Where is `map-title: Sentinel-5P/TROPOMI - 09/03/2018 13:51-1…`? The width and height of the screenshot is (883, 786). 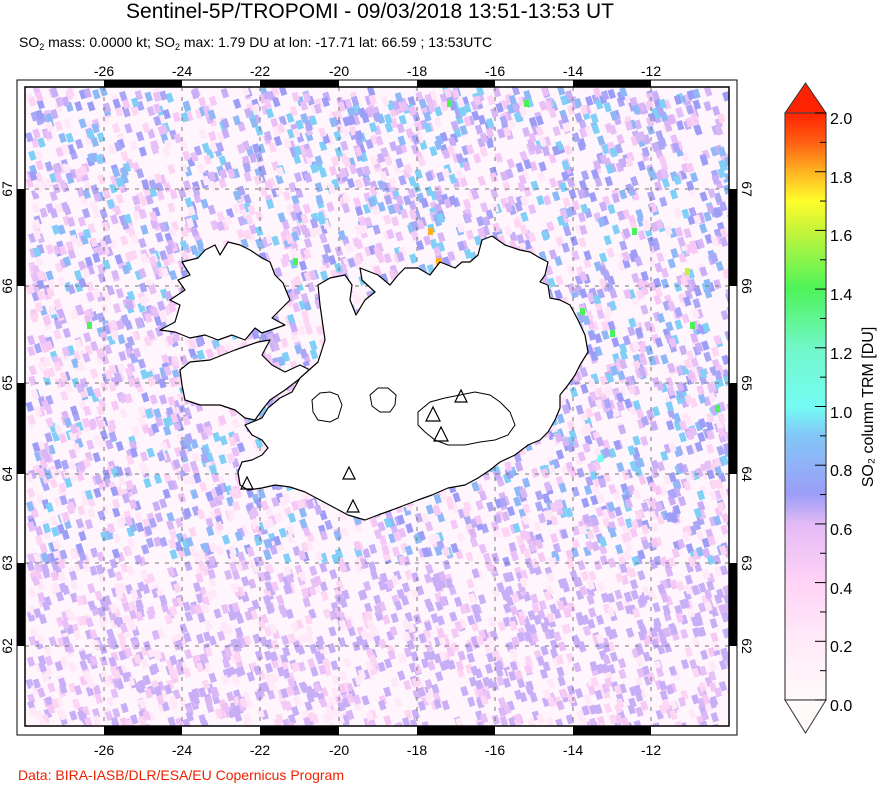
map-title: Sentinel-5P/TROPOMI - 09/03/2018 13:51-1… is located at coordinates (370, 11).